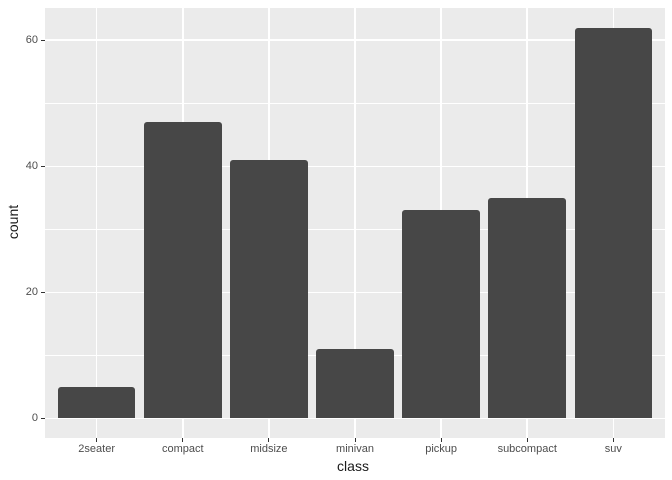  Describe the element at coordinates (441, 440) in the screenshot. I see `x-tick-mark-pickup` at that location.